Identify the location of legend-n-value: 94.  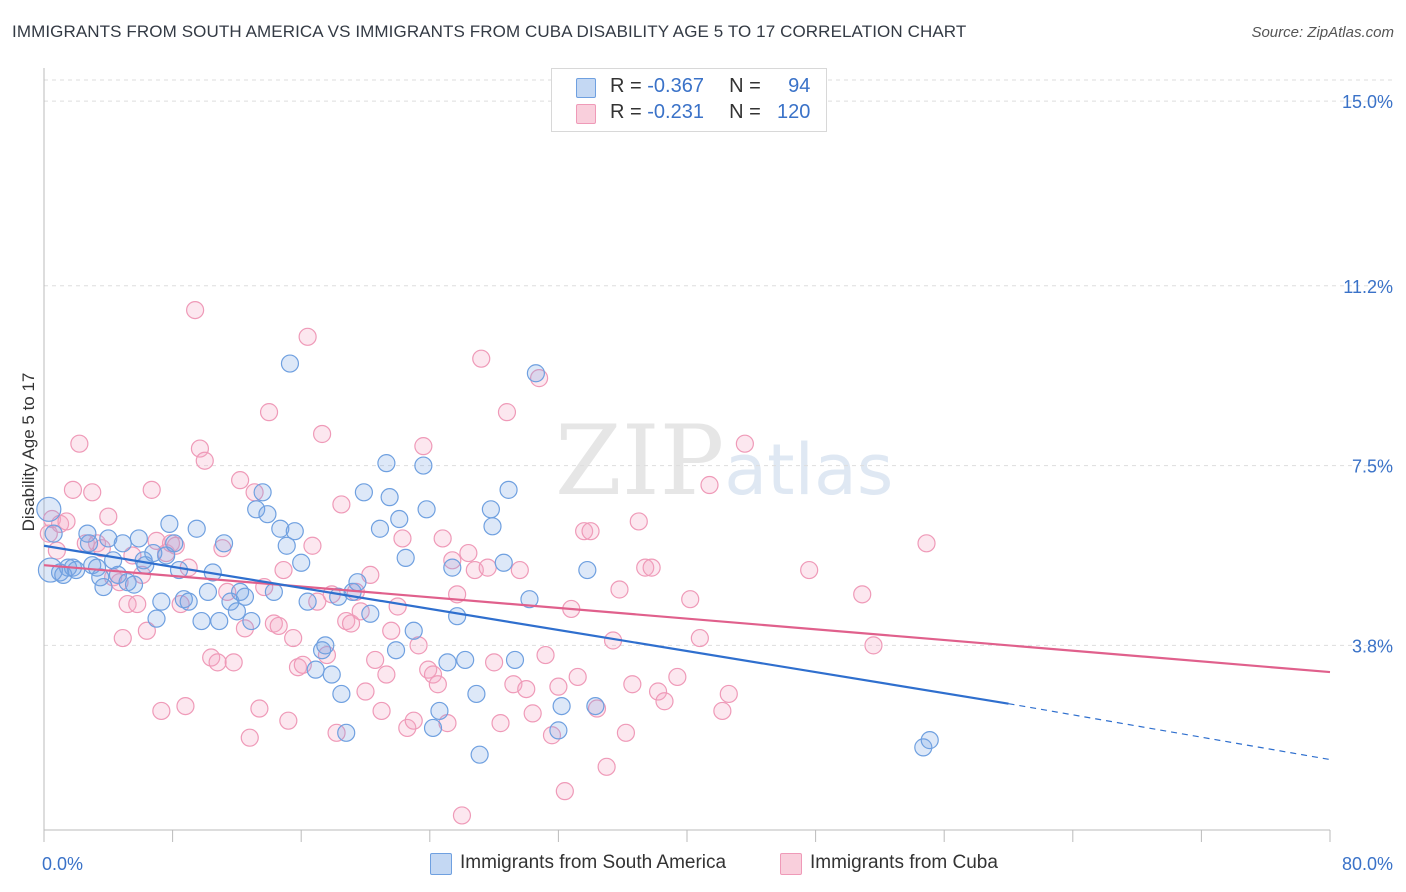
(799, 86).